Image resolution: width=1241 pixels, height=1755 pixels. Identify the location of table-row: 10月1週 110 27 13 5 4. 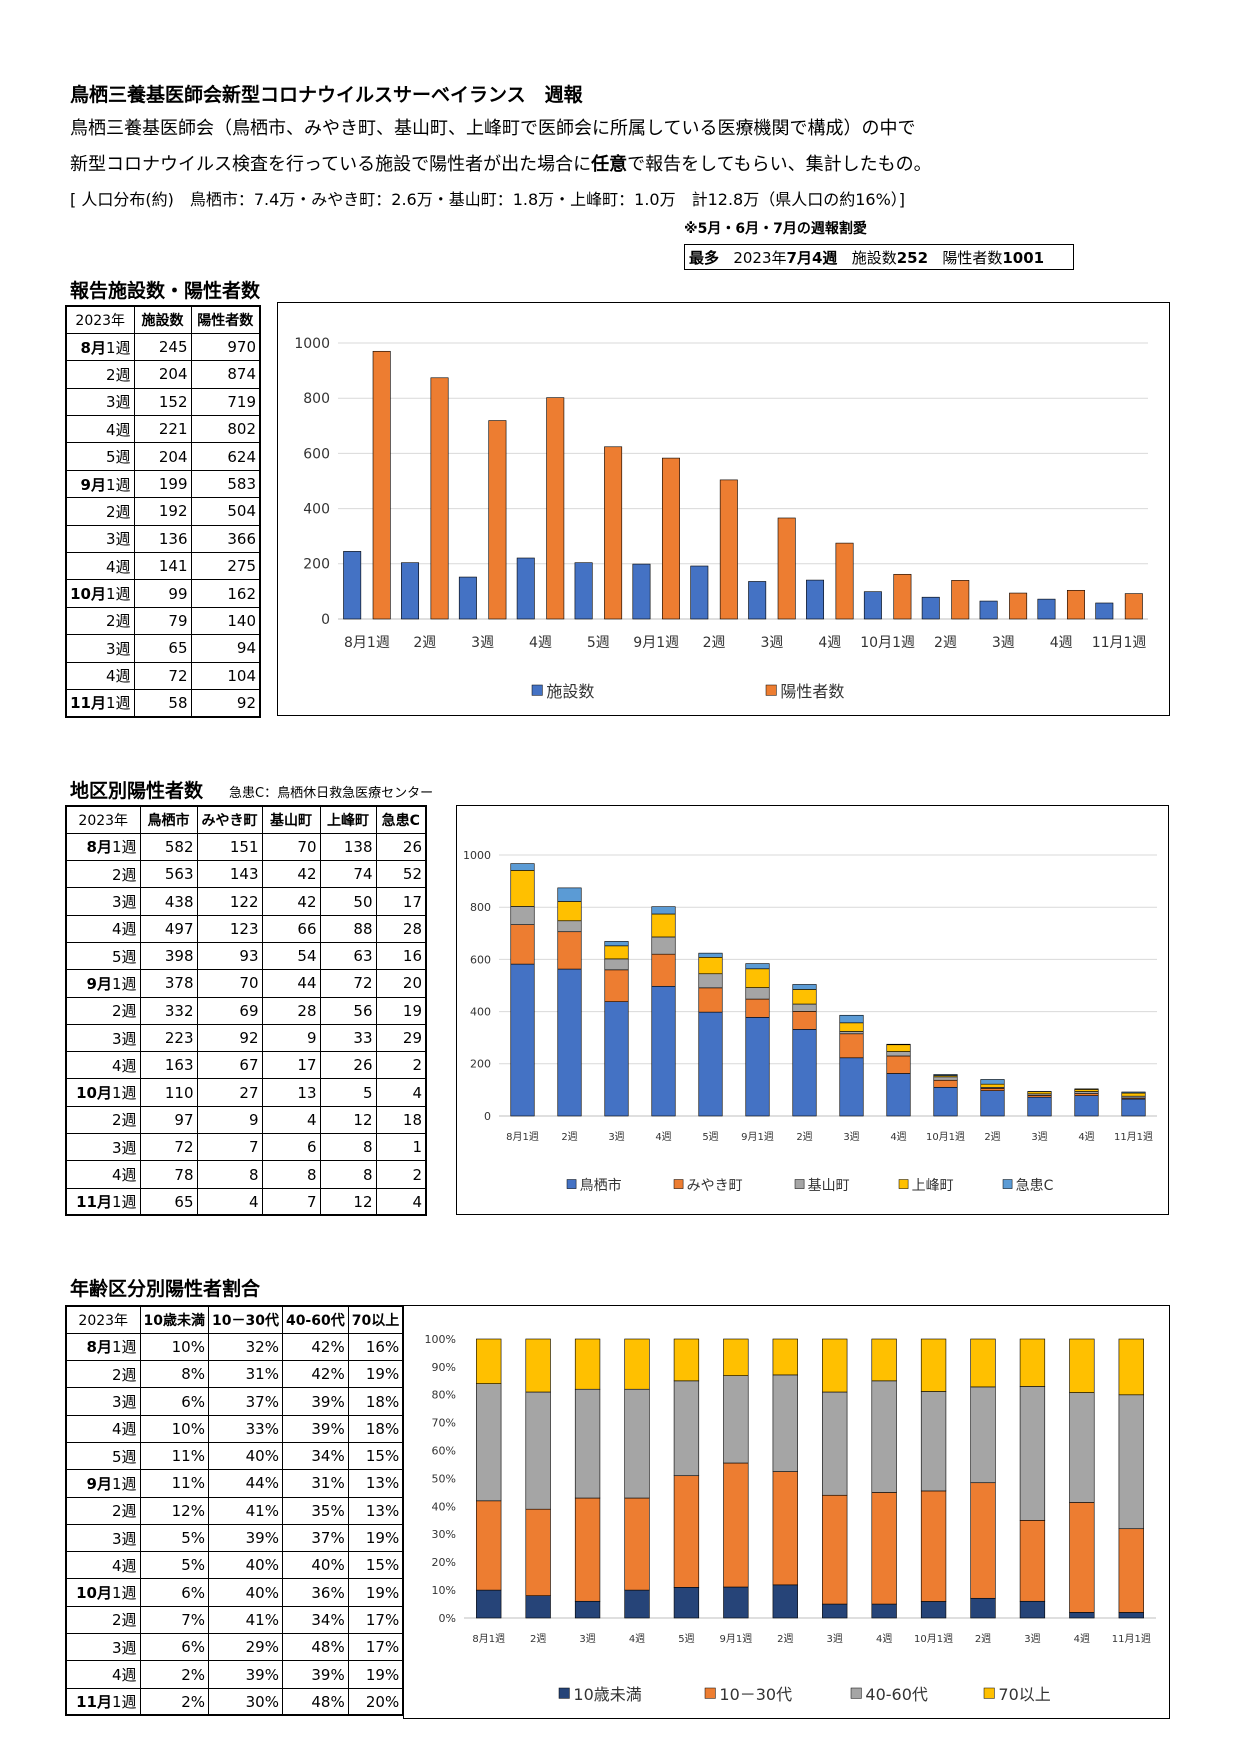
(246, 1092).